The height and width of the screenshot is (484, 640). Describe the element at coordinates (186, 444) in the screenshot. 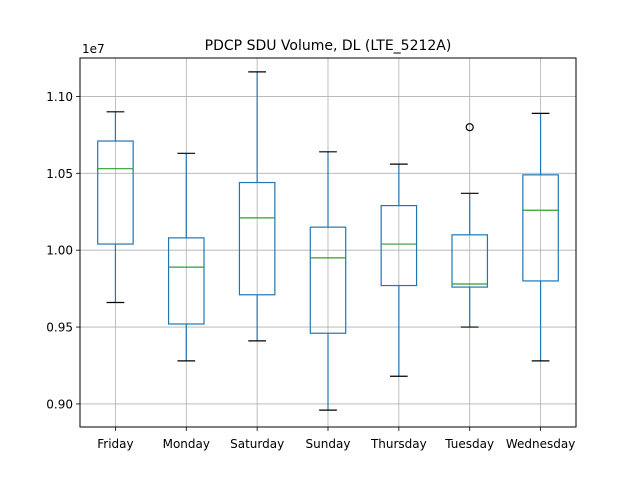

I see `x-tick-label: Monday` at that location.